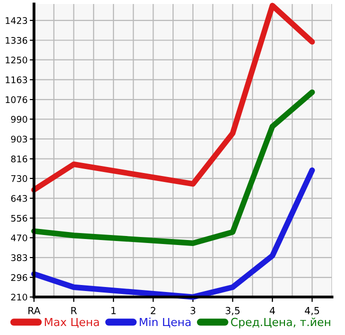 This screenshot has width=345, height=335. I want to click on y-tick-label: 643, so click(19, 198).